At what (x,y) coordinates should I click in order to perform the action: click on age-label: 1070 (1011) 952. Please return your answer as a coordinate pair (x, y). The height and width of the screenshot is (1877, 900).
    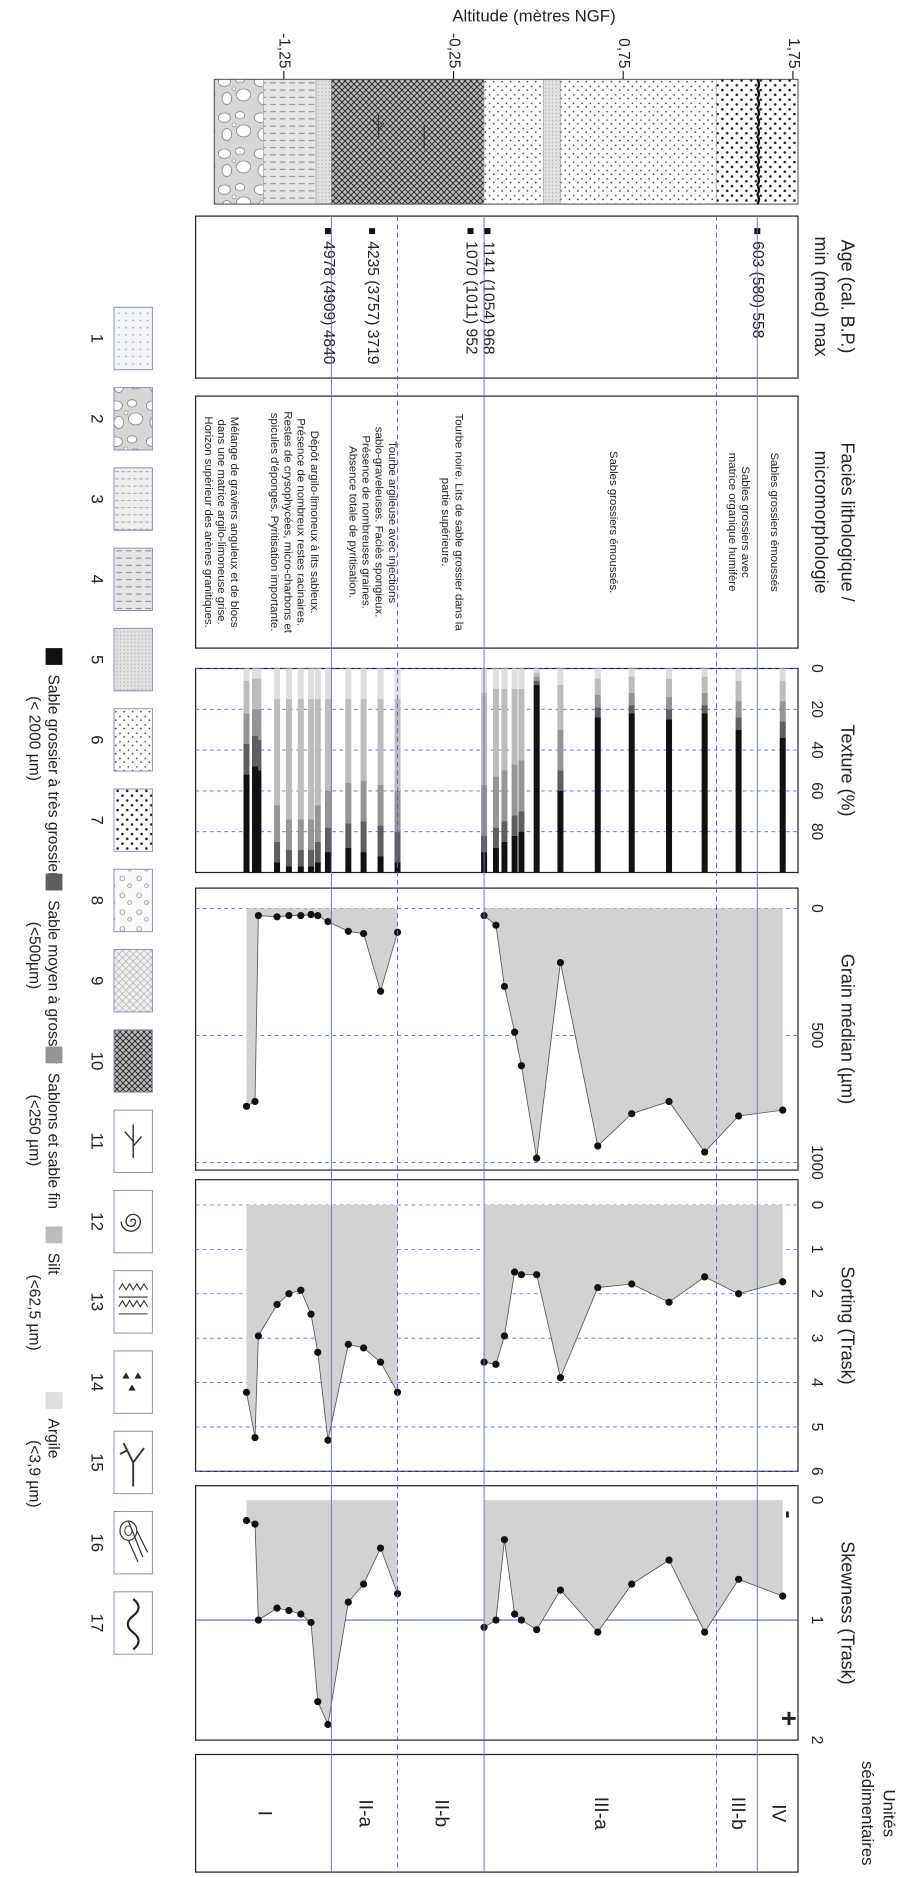
    Looking at the image, I should click on (470, 297).